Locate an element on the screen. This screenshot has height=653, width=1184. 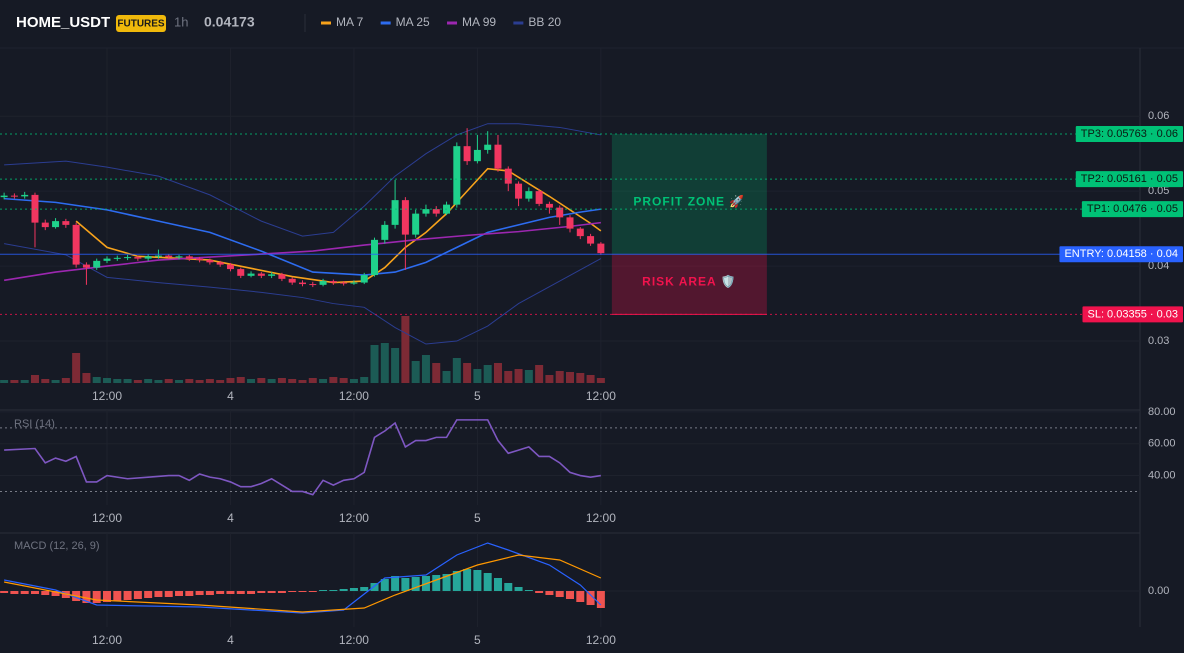
legend-label: MA 25 is located at coordinates (413, 22).